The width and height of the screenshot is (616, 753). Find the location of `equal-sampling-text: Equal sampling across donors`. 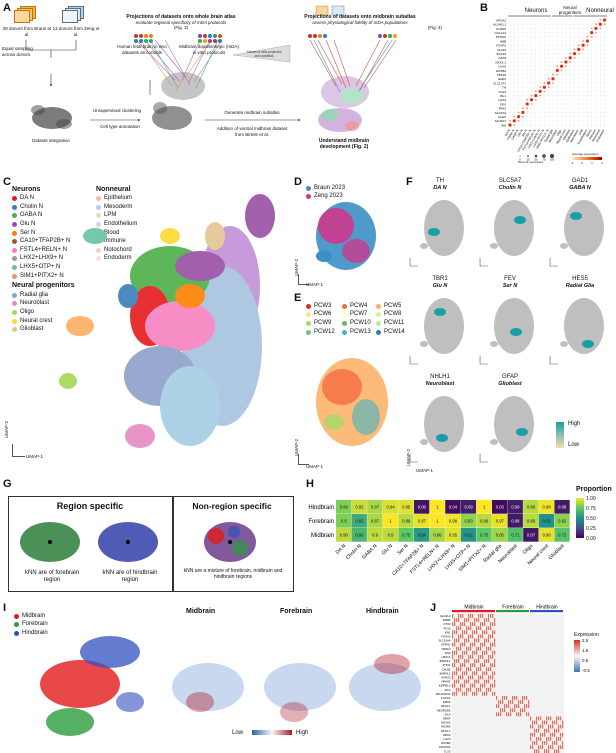

equal-sampling-text: Equal sampling across donors is located at coordinates (17, 51).